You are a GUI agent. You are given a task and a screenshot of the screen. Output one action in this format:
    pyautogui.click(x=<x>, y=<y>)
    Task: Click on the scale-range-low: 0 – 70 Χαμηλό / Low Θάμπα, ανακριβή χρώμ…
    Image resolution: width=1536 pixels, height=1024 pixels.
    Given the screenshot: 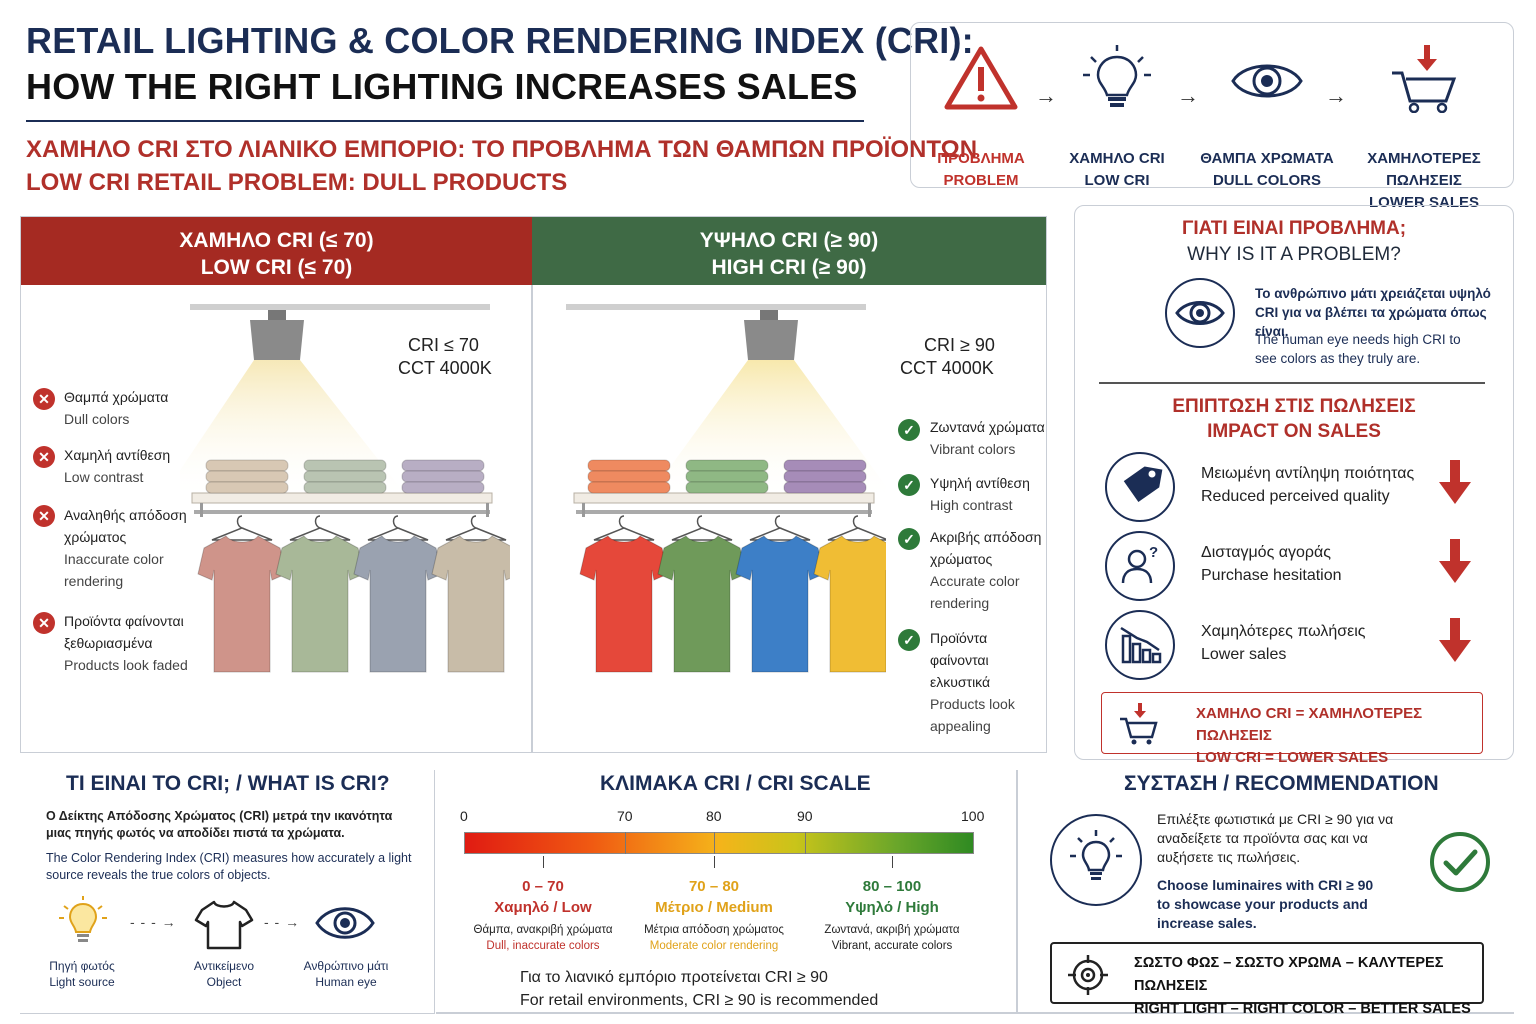 What is the action you would take?
    pyautogui.click(x=543, y=915)
    